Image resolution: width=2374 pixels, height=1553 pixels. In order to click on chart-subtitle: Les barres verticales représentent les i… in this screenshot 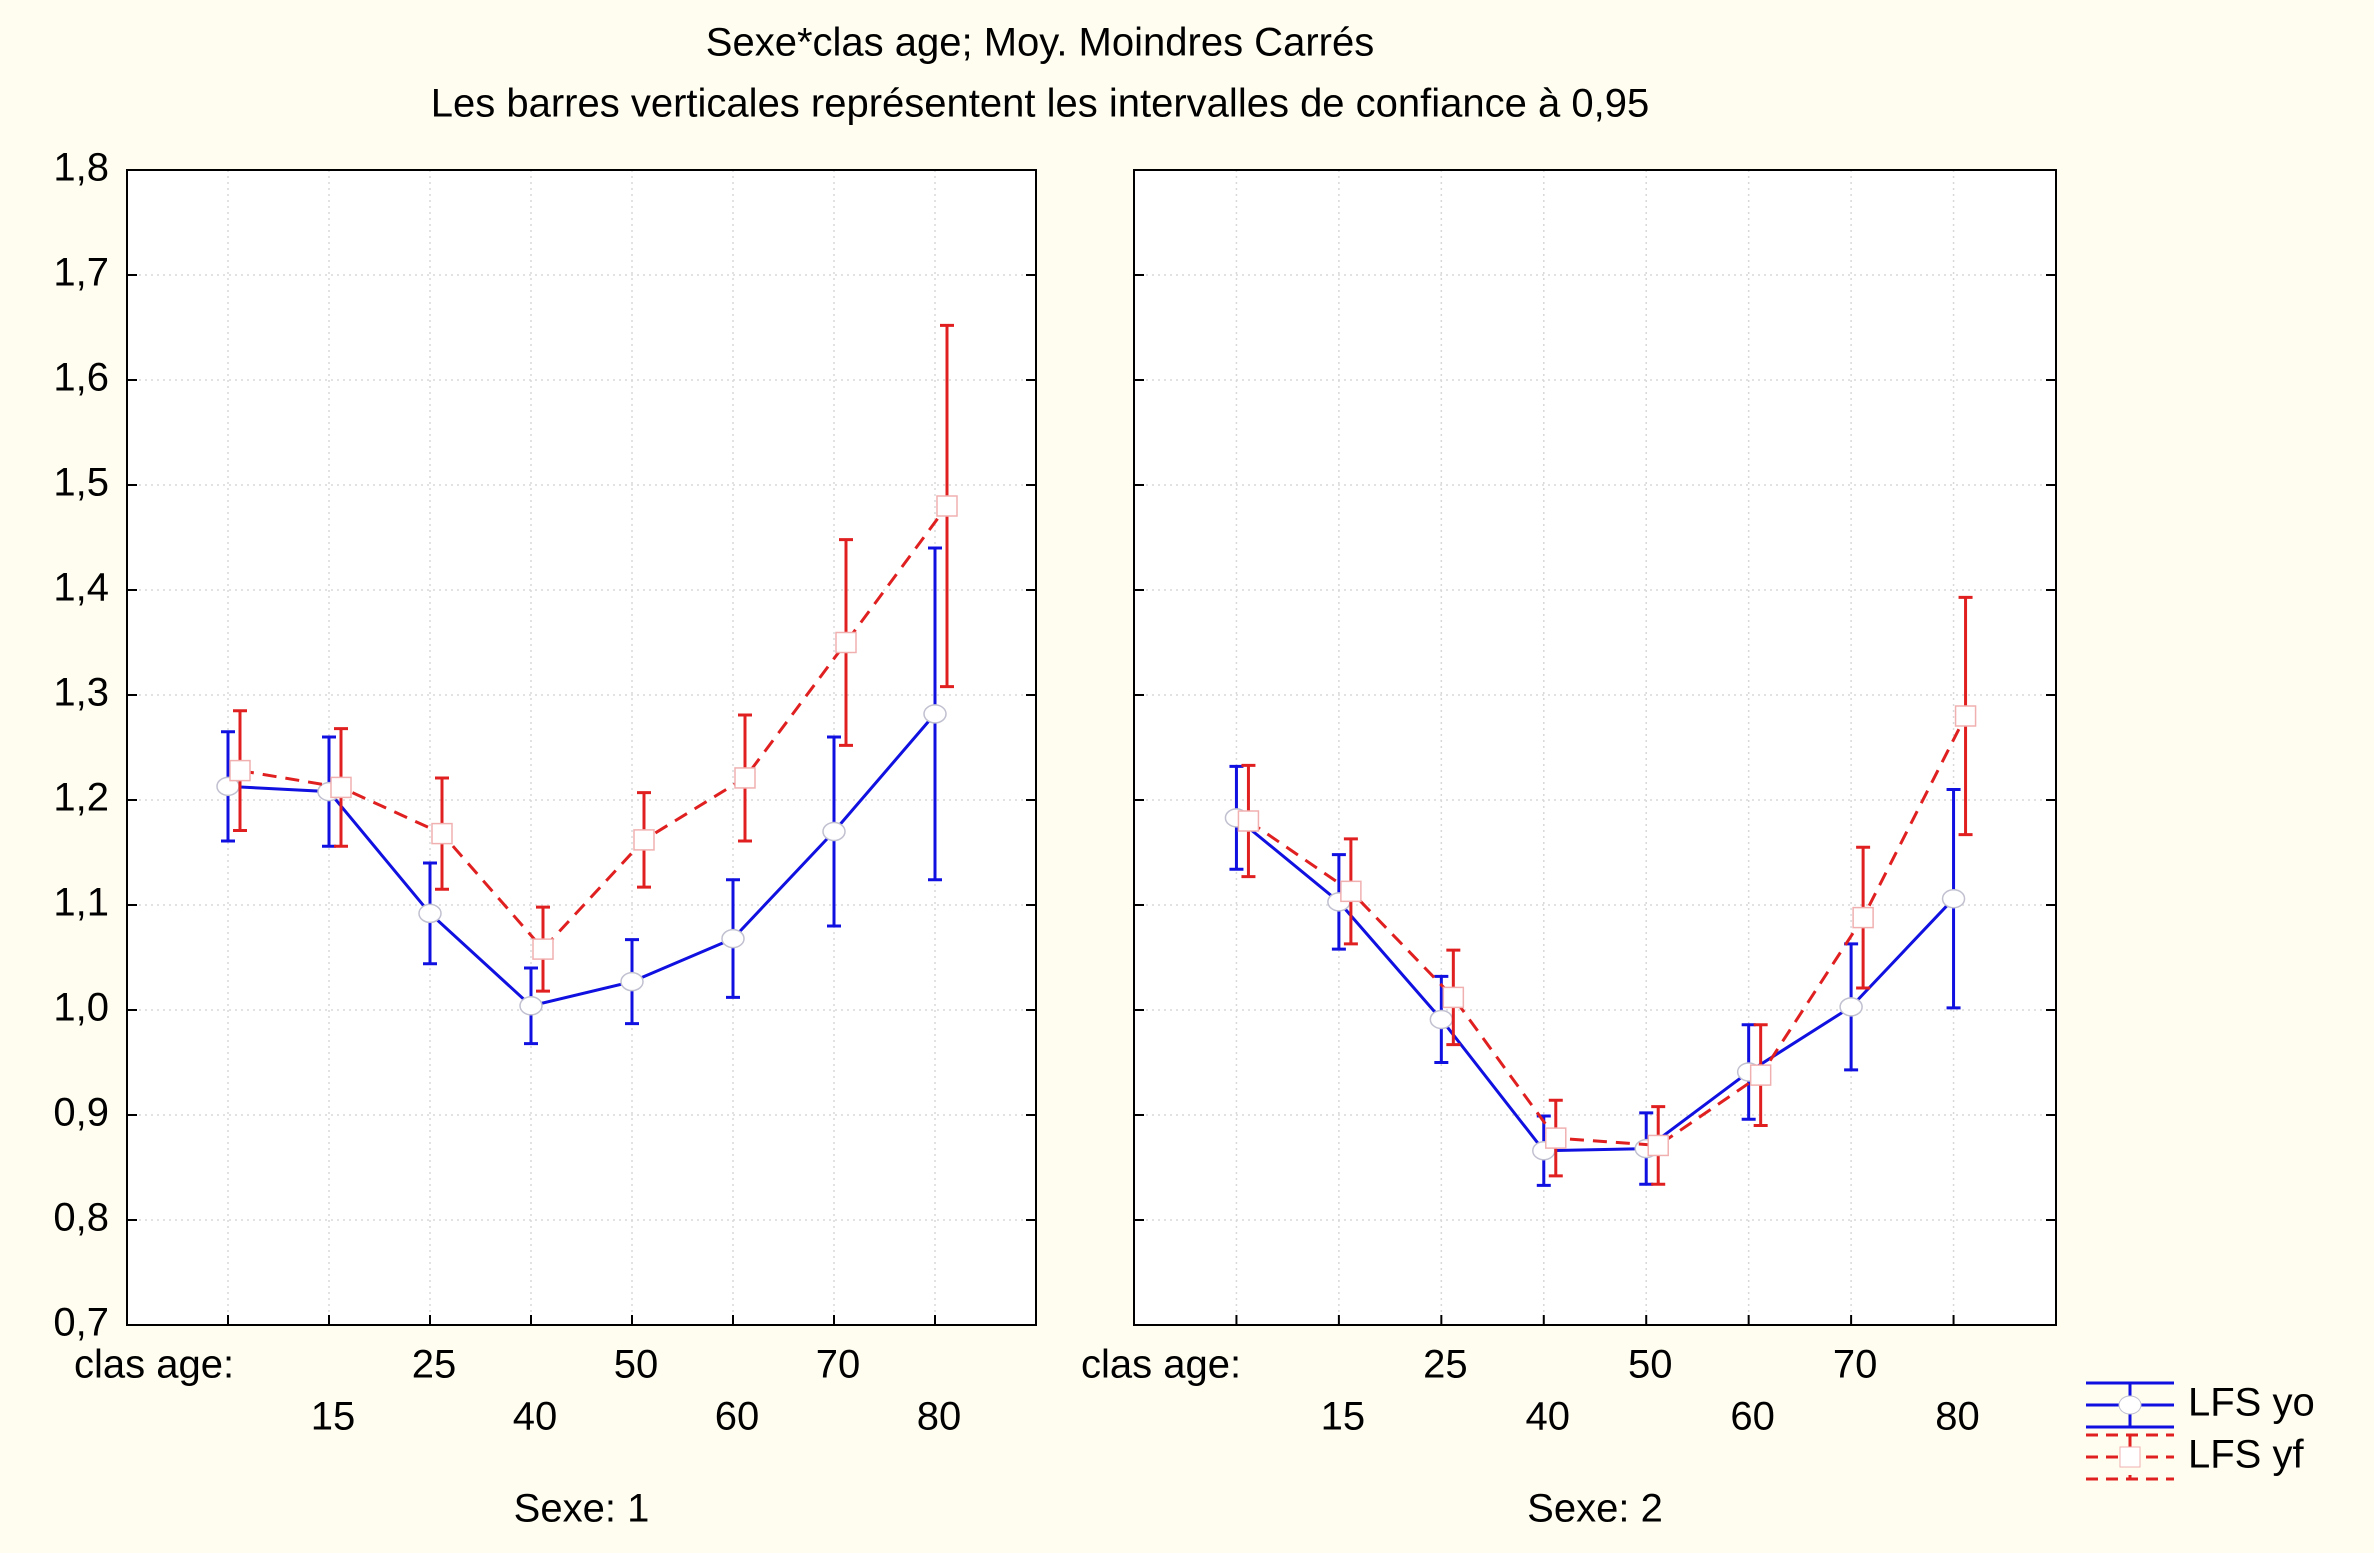, I will do `click(1040, 104)`.